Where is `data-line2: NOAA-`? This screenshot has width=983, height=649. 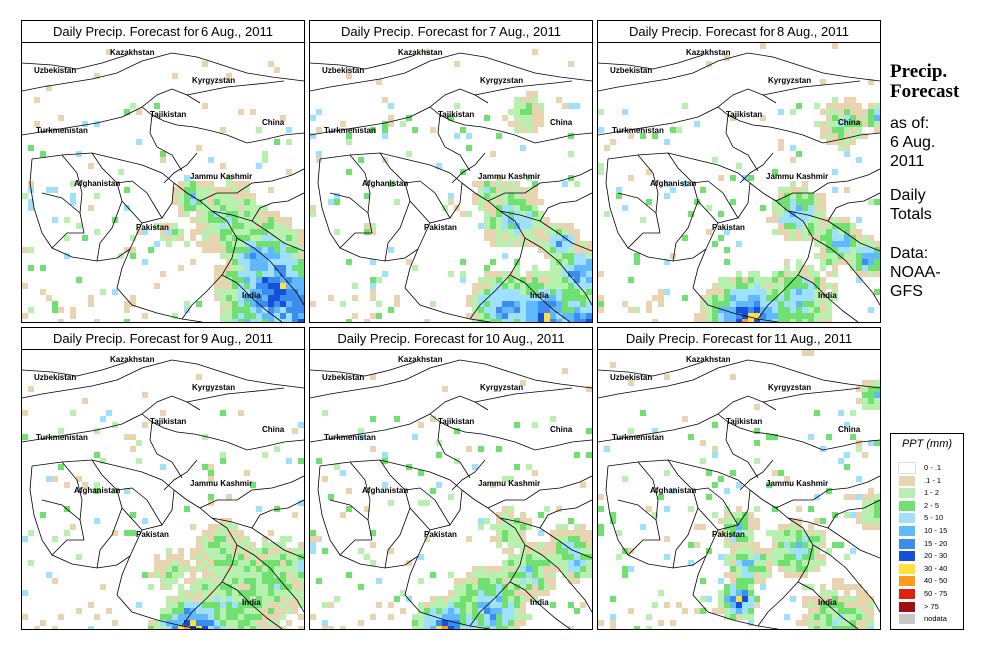 data-line2: NOAA- is located at coordinates (915, 272).